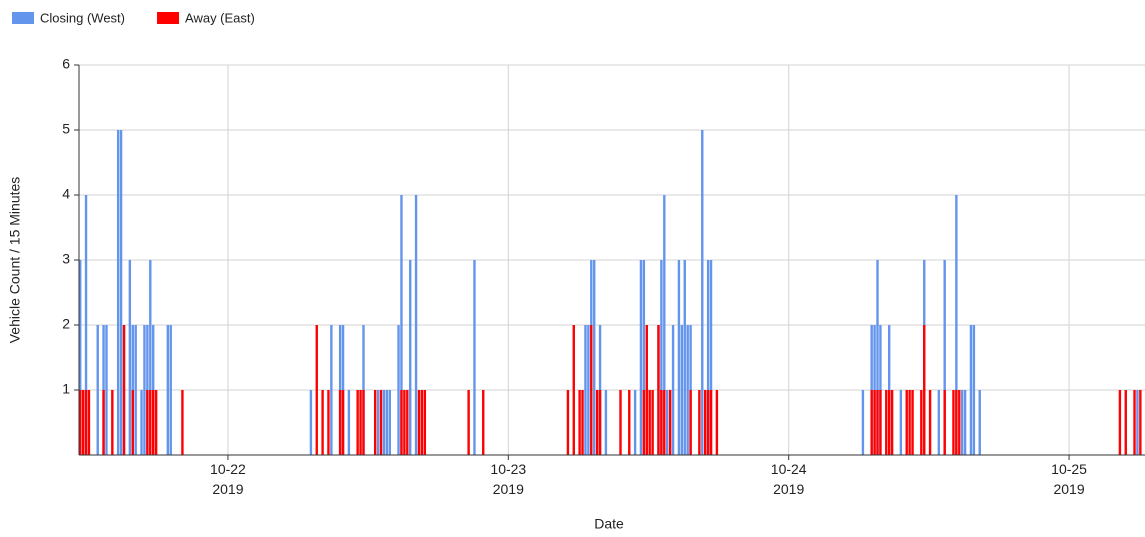  I want to click on legend-label: Away (East), so click(220, 17).